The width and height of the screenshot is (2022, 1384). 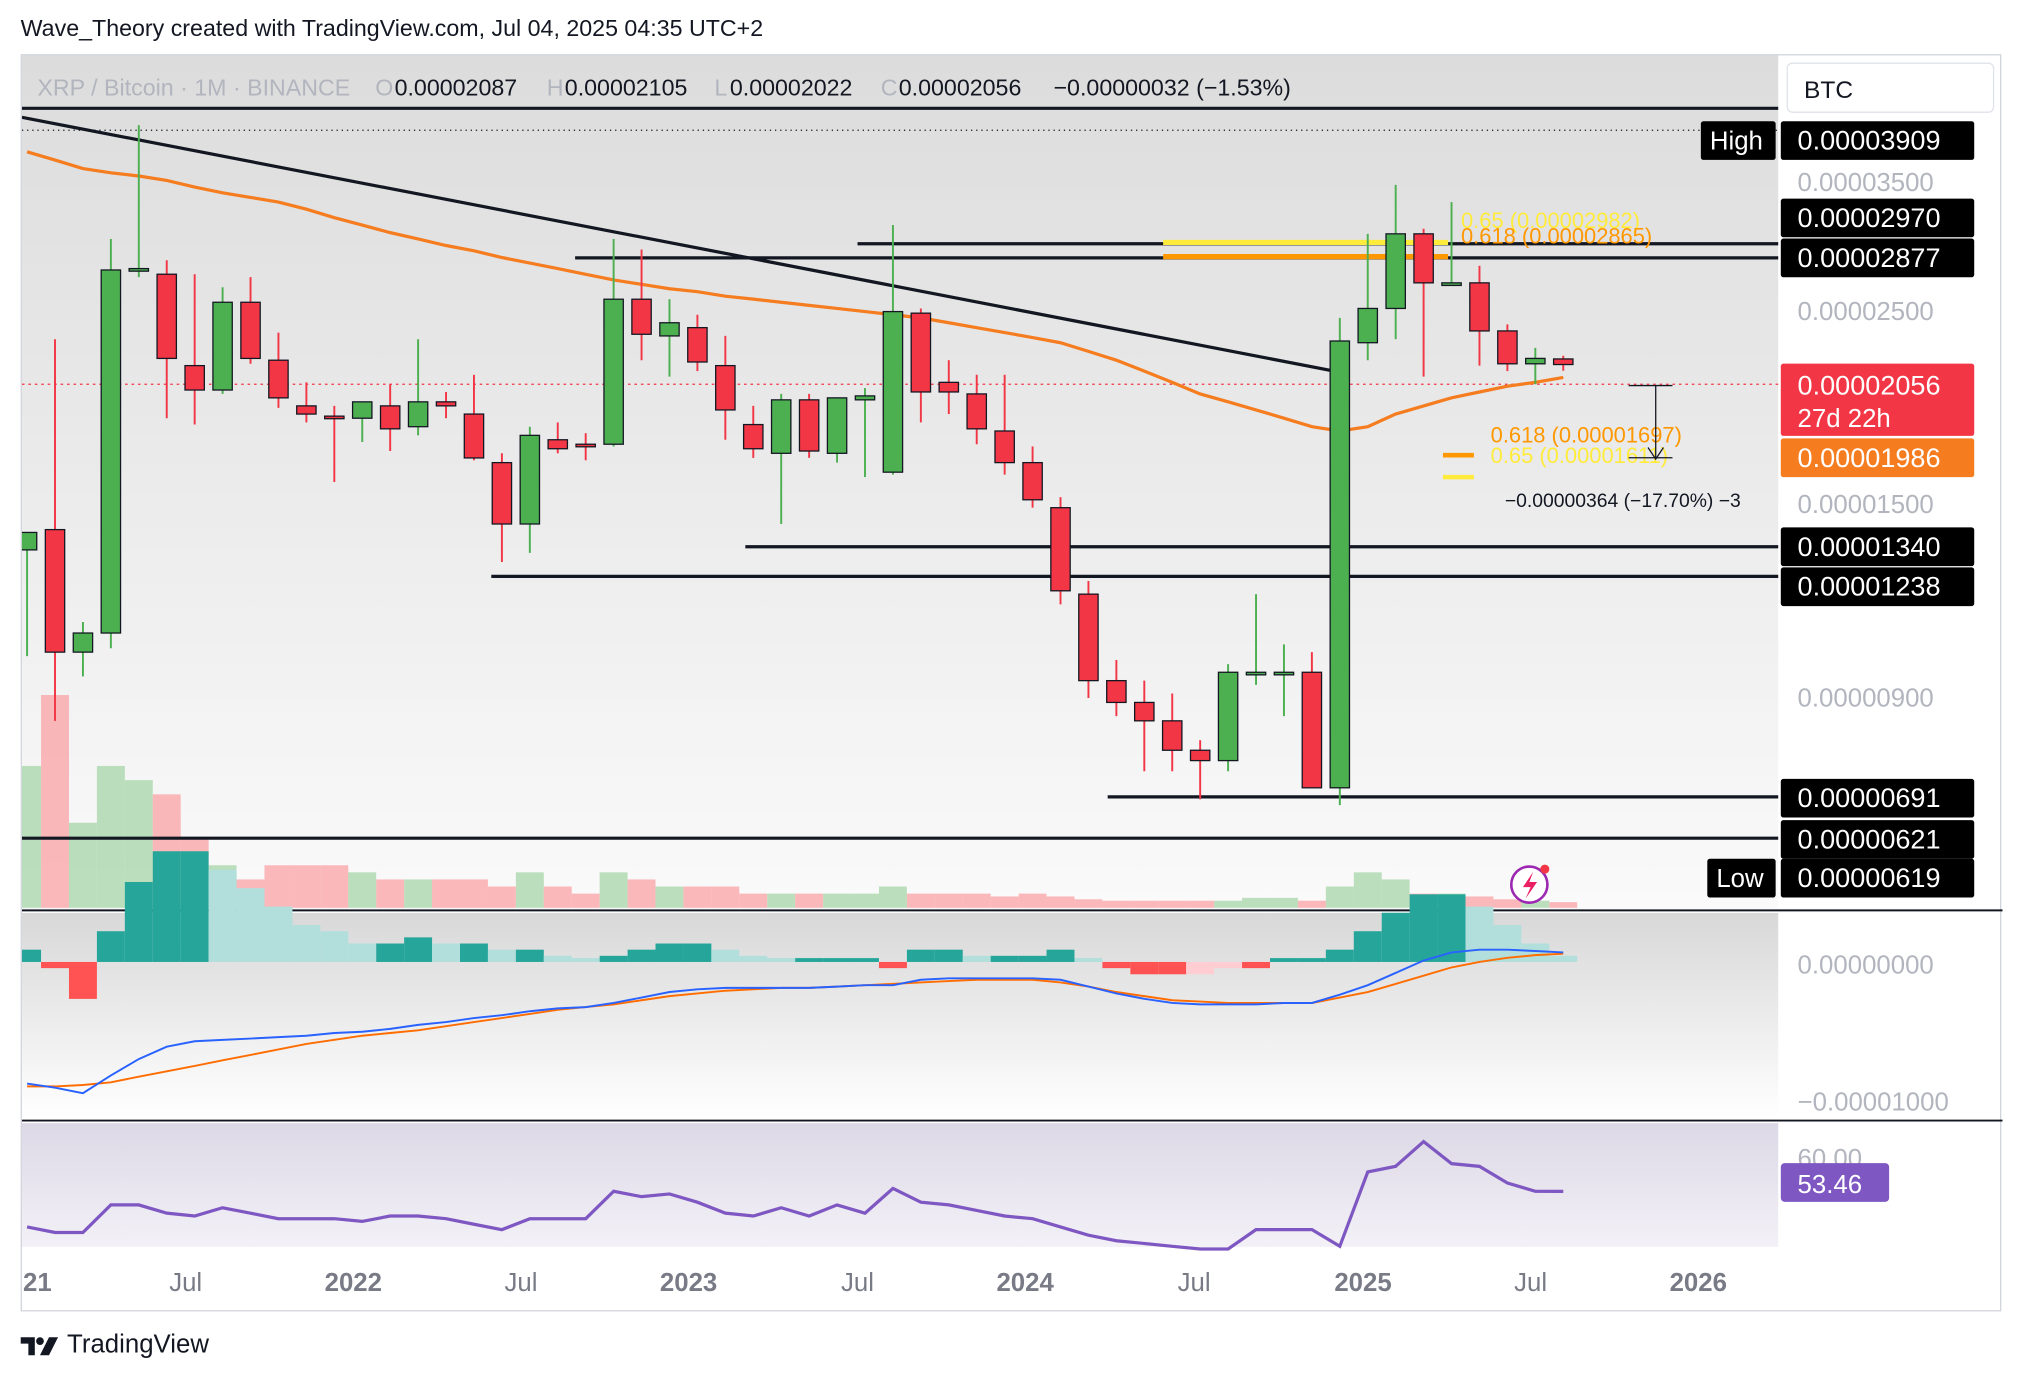 What do you see at coordinates (1890, 87) in the screenshot?
I see `currency-selector` at bounding box center [1890, 87].